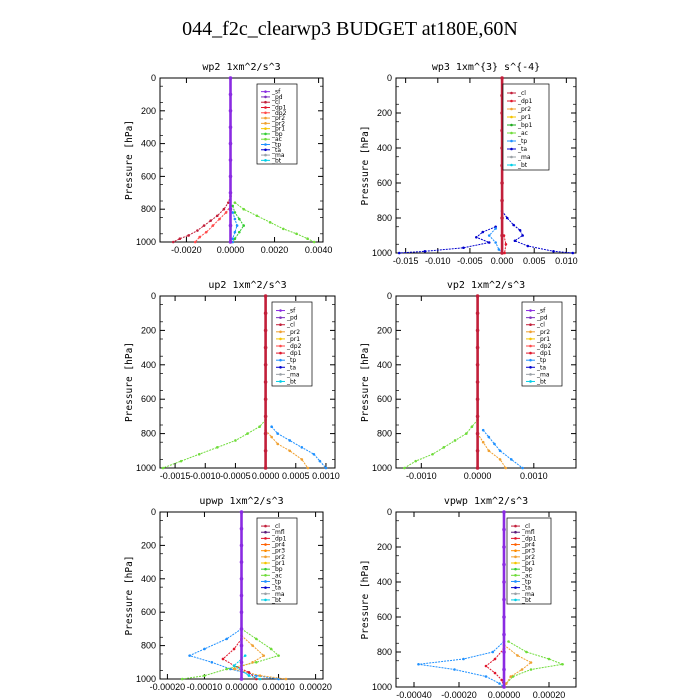  I want to click on legend-label: _tp, so click(276, 145).